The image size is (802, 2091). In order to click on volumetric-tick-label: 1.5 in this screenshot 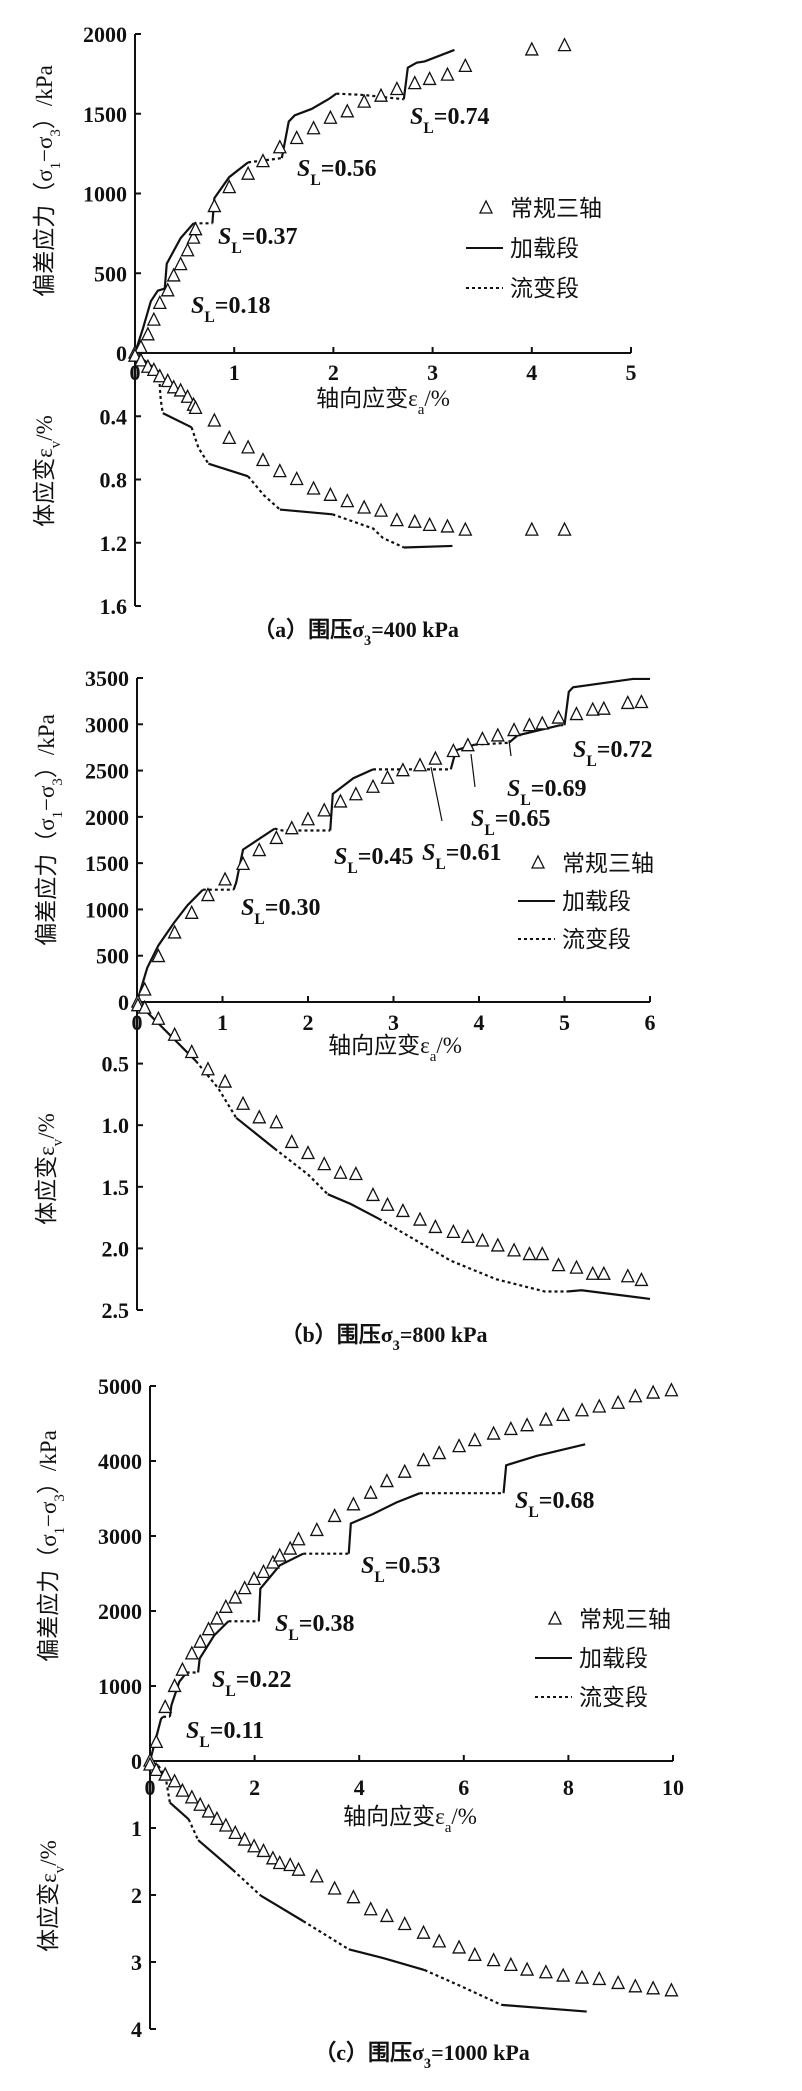, I will do `click(116, 1187)`.